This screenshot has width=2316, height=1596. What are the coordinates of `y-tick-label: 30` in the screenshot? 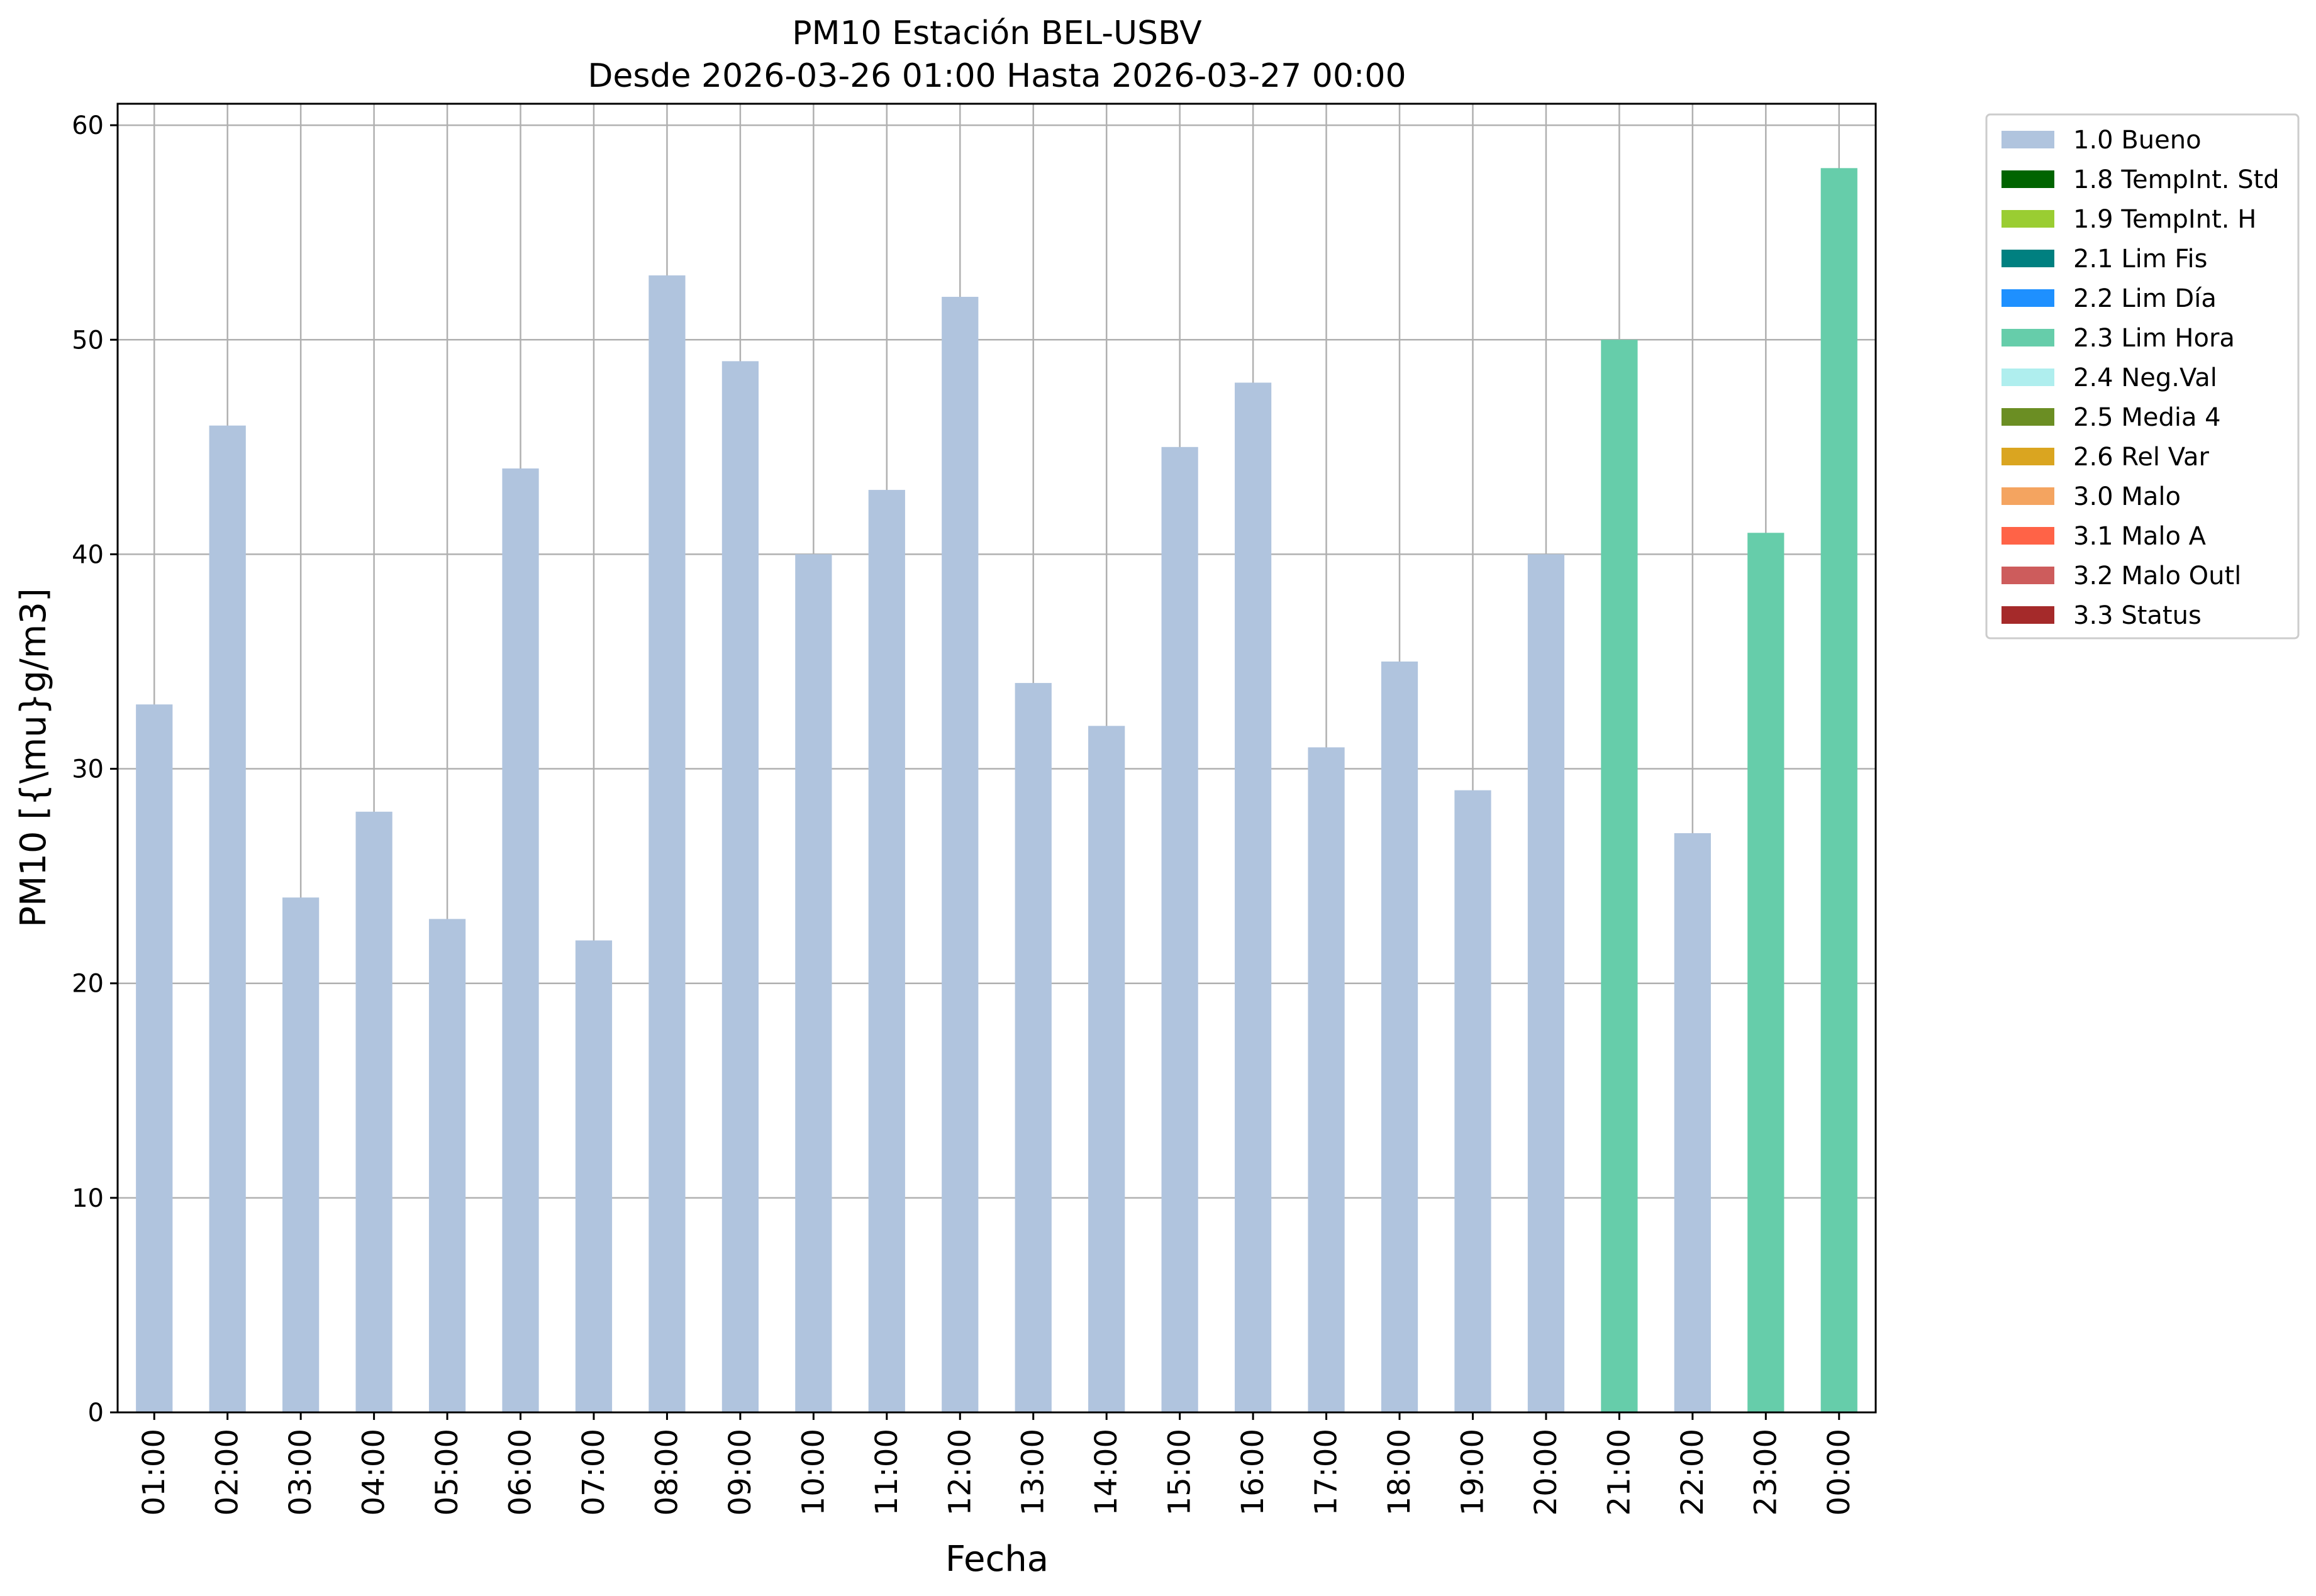 It's located at (88, 769).